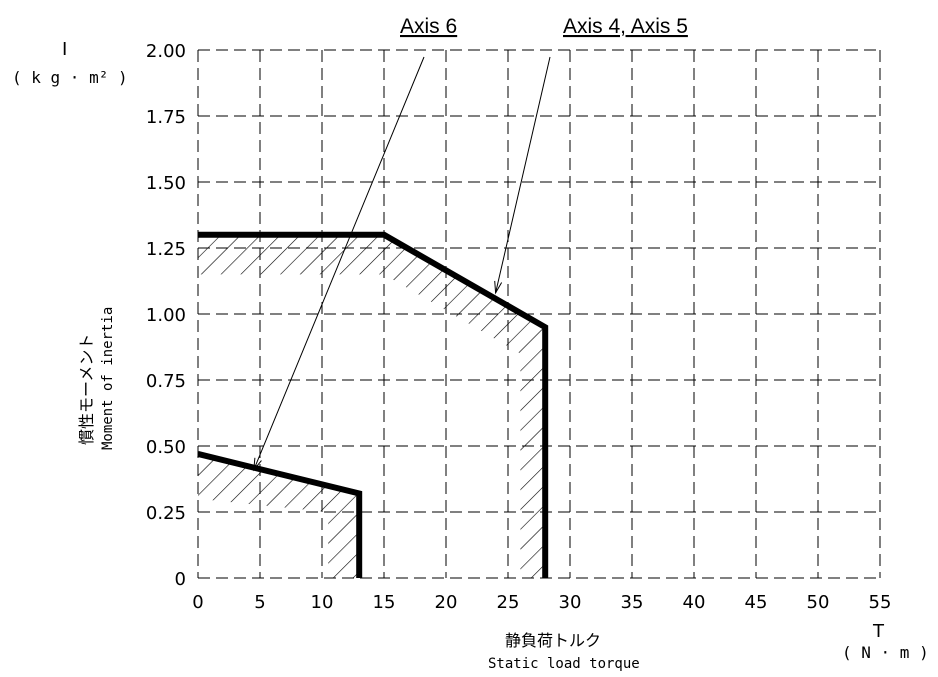 The image size is (938, 677). Describe the element at coordinates (180, 579) in the screenshot. I see `y-tick-label-0: 0` at that location.